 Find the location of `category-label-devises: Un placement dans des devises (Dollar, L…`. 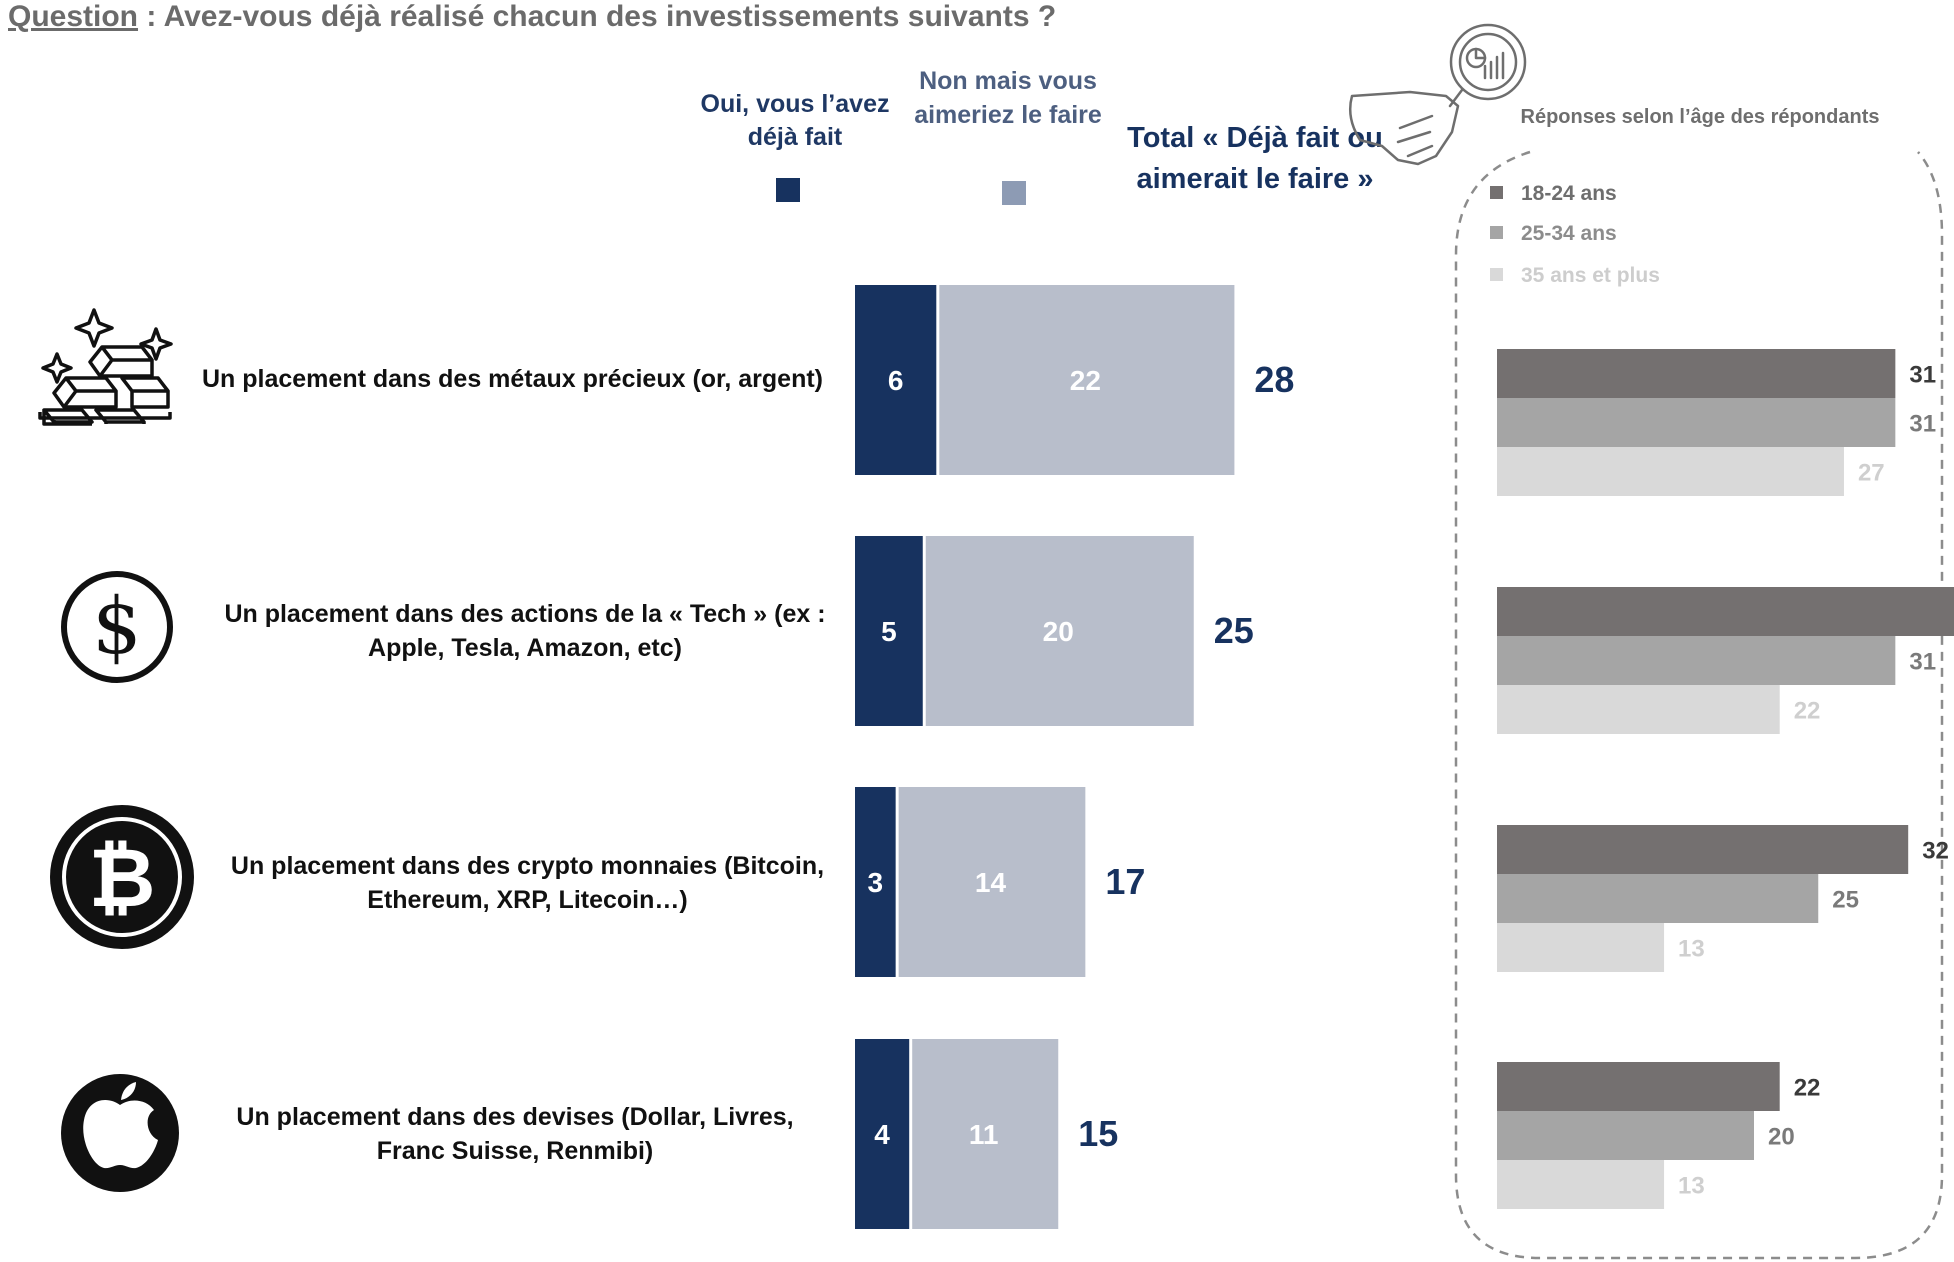

category-label-devises: Un placement dans des devises (Dollar, L… is located at coordinates (515, 1134).